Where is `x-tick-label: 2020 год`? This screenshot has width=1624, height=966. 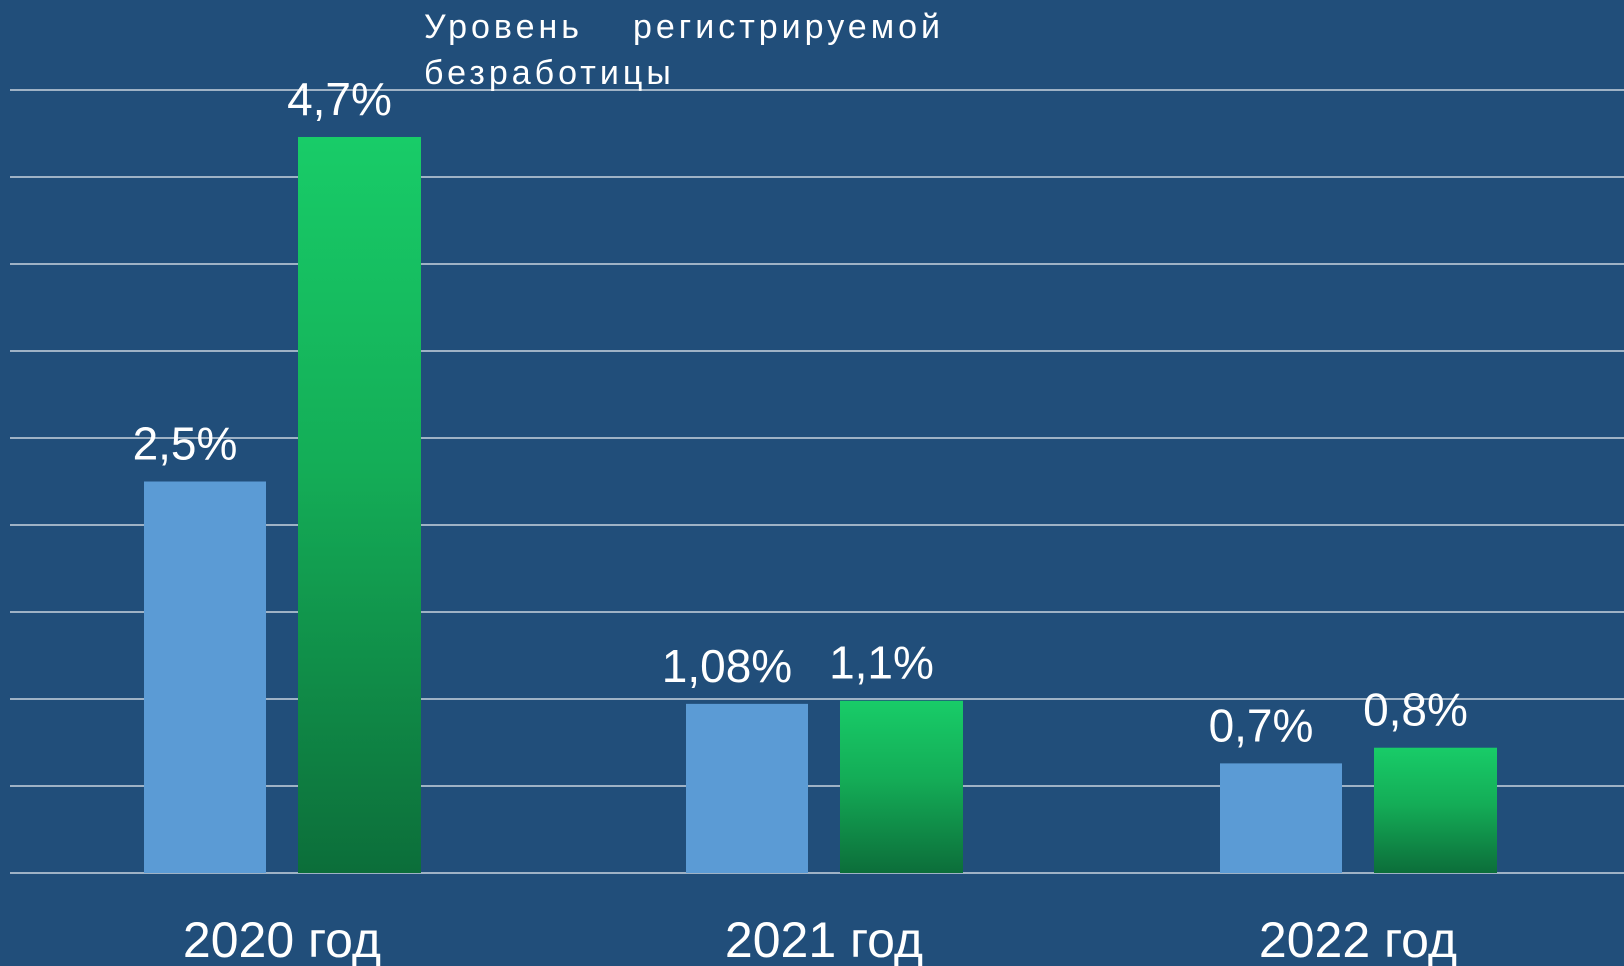
x-tick-label: 2020 год is located at coordinates (282, 939).